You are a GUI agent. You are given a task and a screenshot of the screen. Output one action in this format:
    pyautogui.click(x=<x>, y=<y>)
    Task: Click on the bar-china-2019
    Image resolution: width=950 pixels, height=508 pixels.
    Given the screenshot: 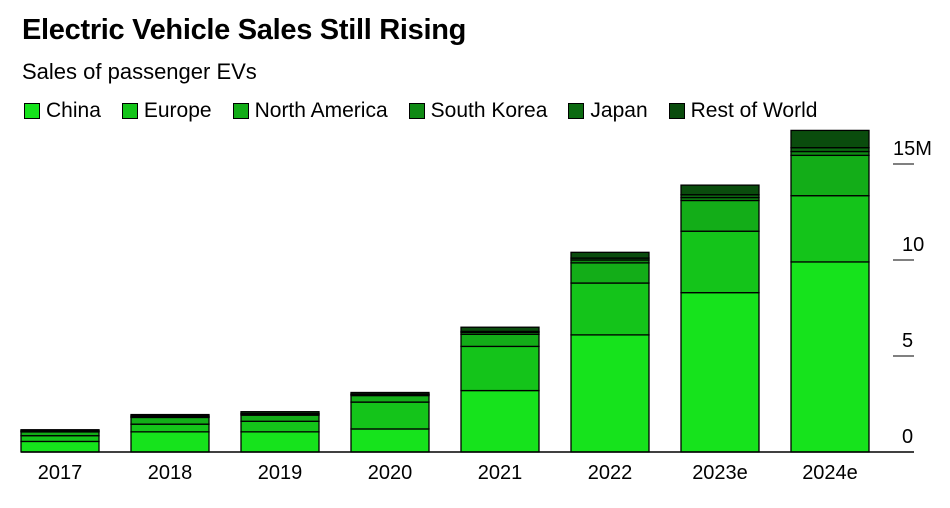 What is the action you would take?
    pyautogui.click(x=280, y=442)
    